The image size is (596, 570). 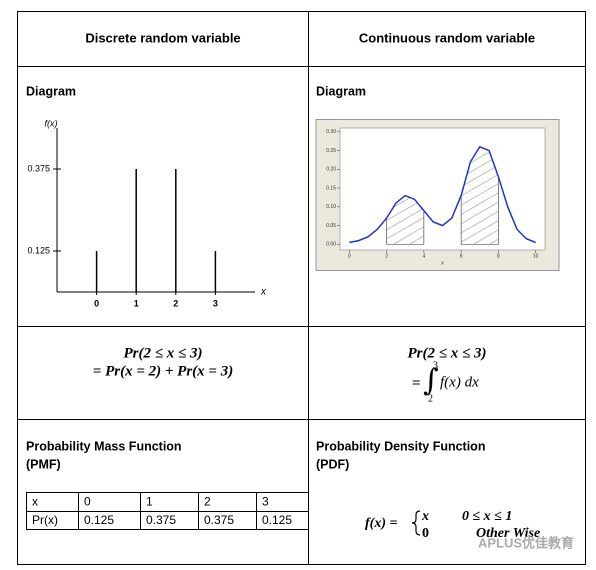 I want to click on pmf-table: x 0 1 2 3 Pr(x) 0.125 0.375 0.375 0.125, so click(x=167, y=511).